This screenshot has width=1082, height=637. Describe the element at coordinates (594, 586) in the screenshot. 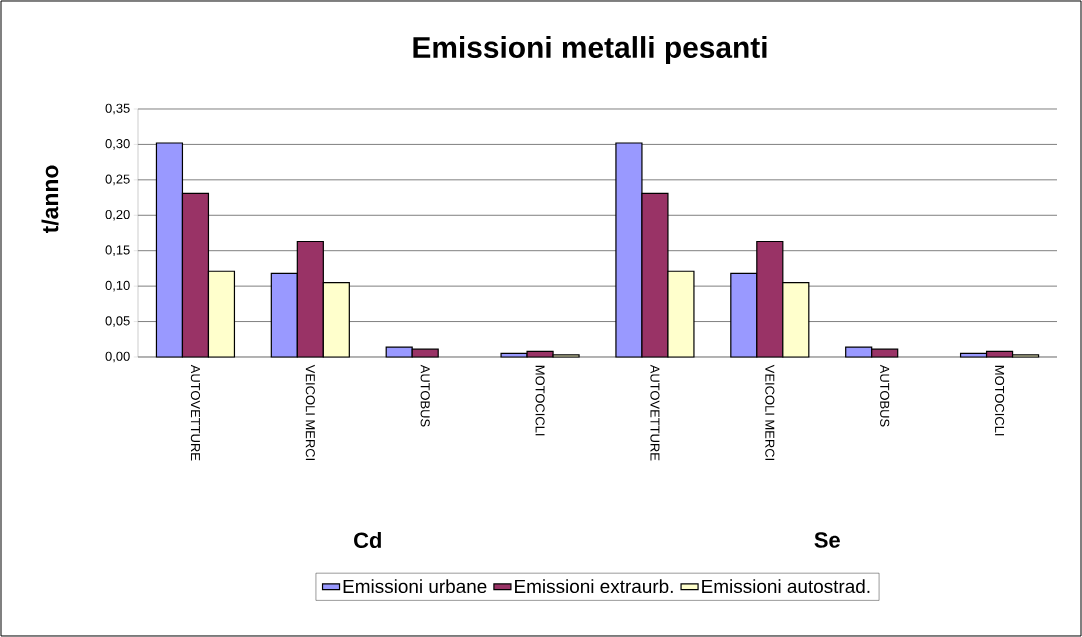

I see `legend-label: Emissioni extraurb.` at that location.